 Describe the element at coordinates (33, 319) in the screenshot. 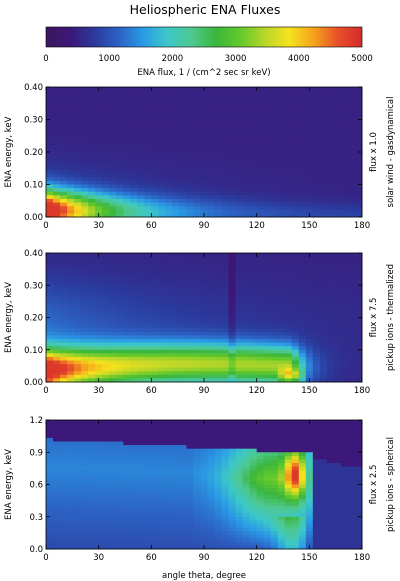

I see `y-tick-label: 0.20` at that location.